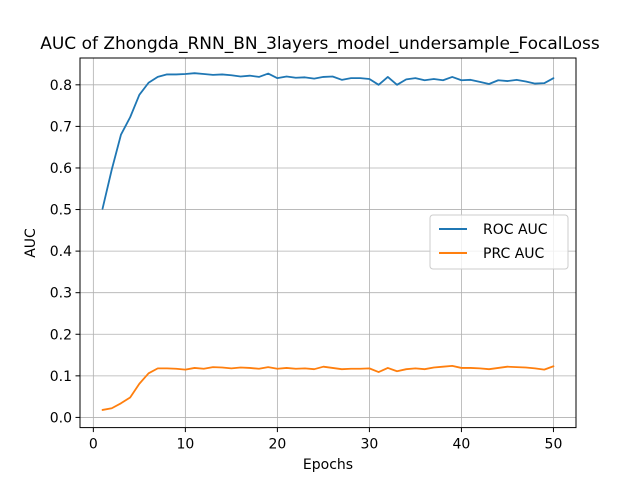  What do you see at coordinates (61, 86) in the screenshot?
I see `y-tick-label: 0.8` at bounding box center [61, 86].